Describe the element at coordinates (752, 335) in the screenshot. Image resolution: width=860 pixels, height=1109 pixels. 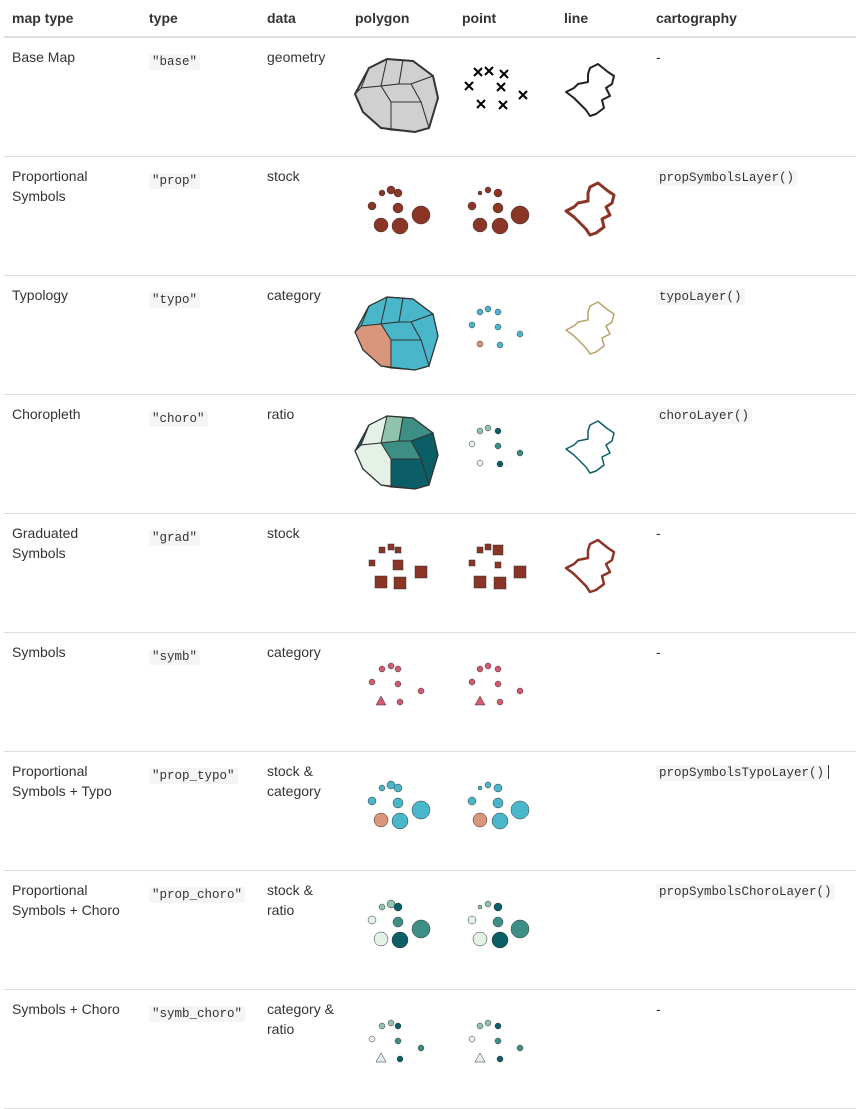
I see `cell-cartography: typoLayer()` at that location.